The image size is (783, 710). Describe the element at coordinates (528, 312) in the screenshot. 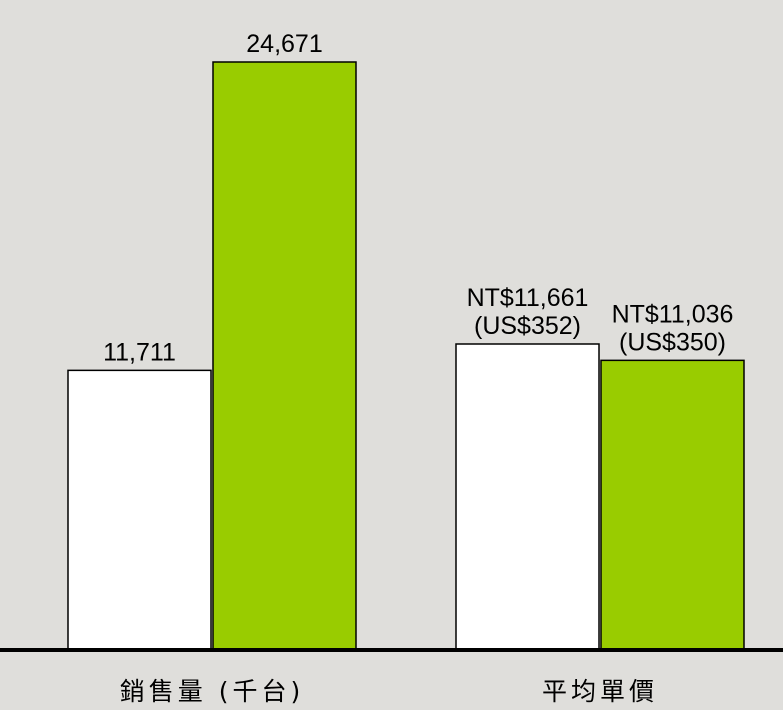

I see `value-label: NT$11,661 (US$352)` at that location.